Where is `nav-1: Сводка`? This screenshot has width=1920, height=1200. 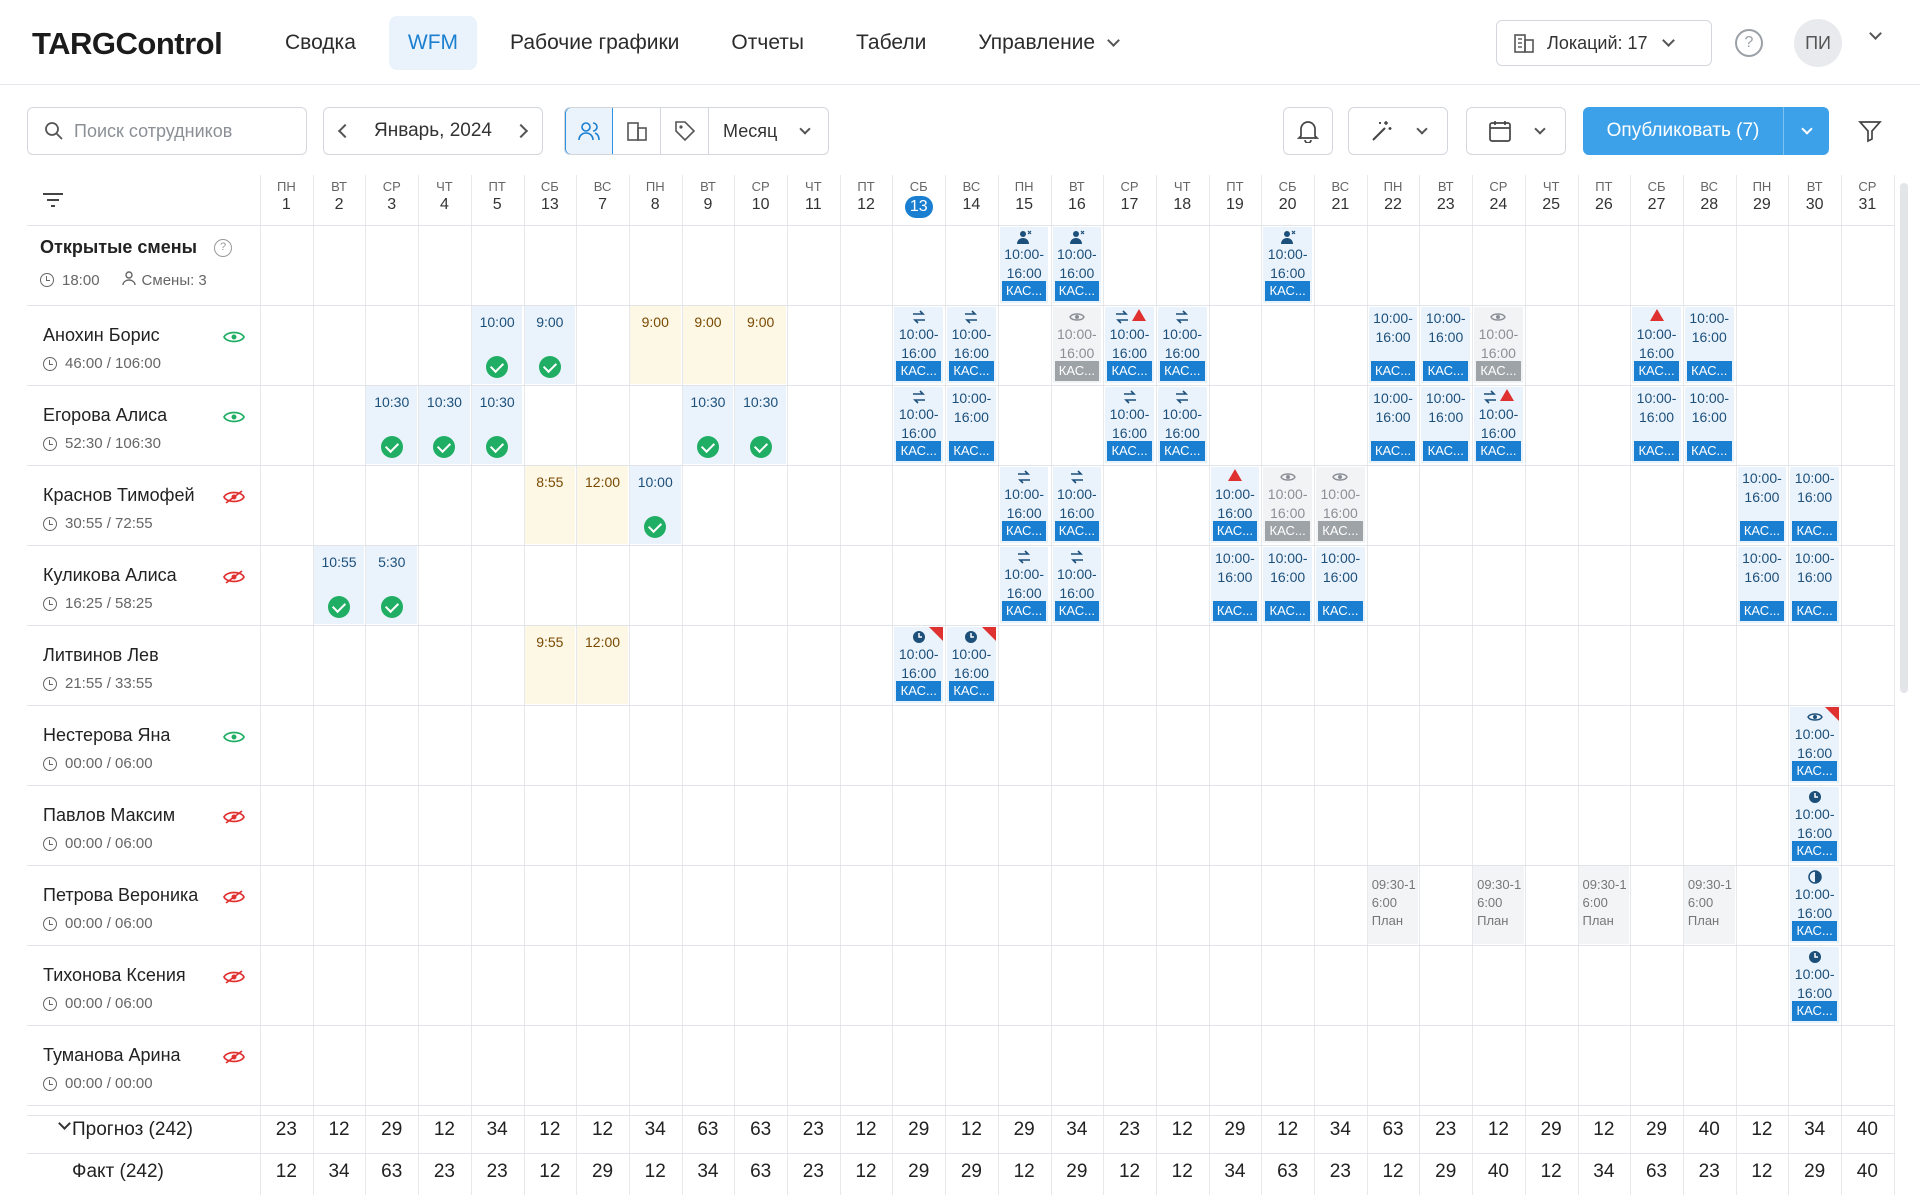
nav-1: Сводка is located at coordinates (320, 43).